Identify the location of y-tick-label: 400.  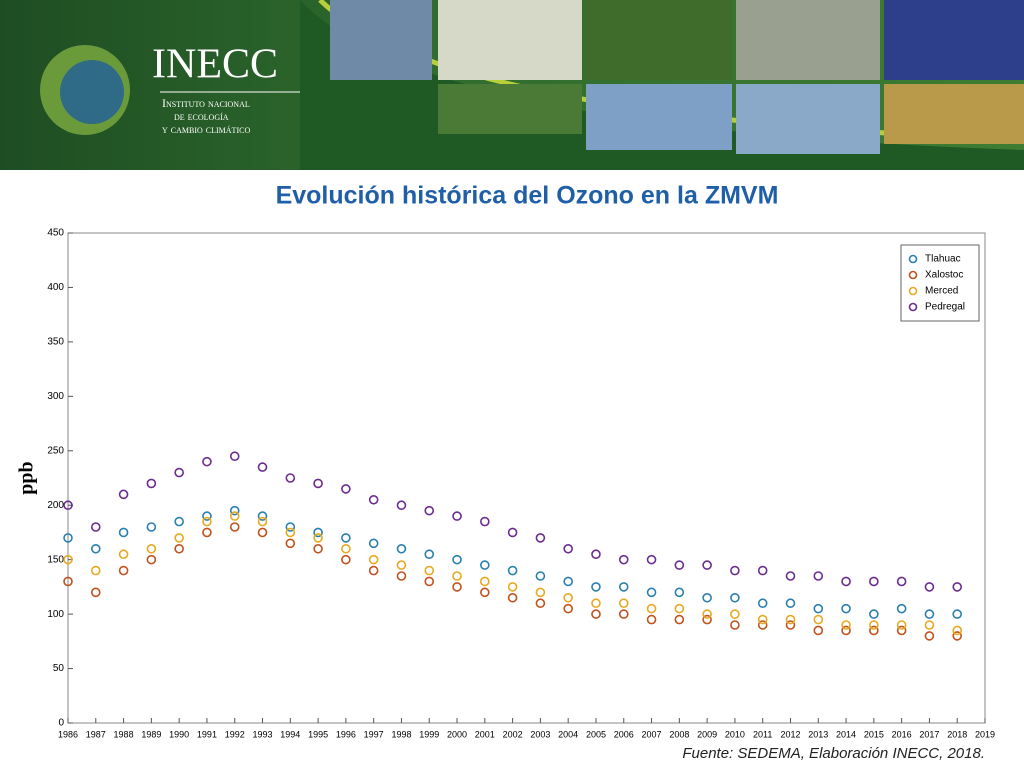
(55, 287).